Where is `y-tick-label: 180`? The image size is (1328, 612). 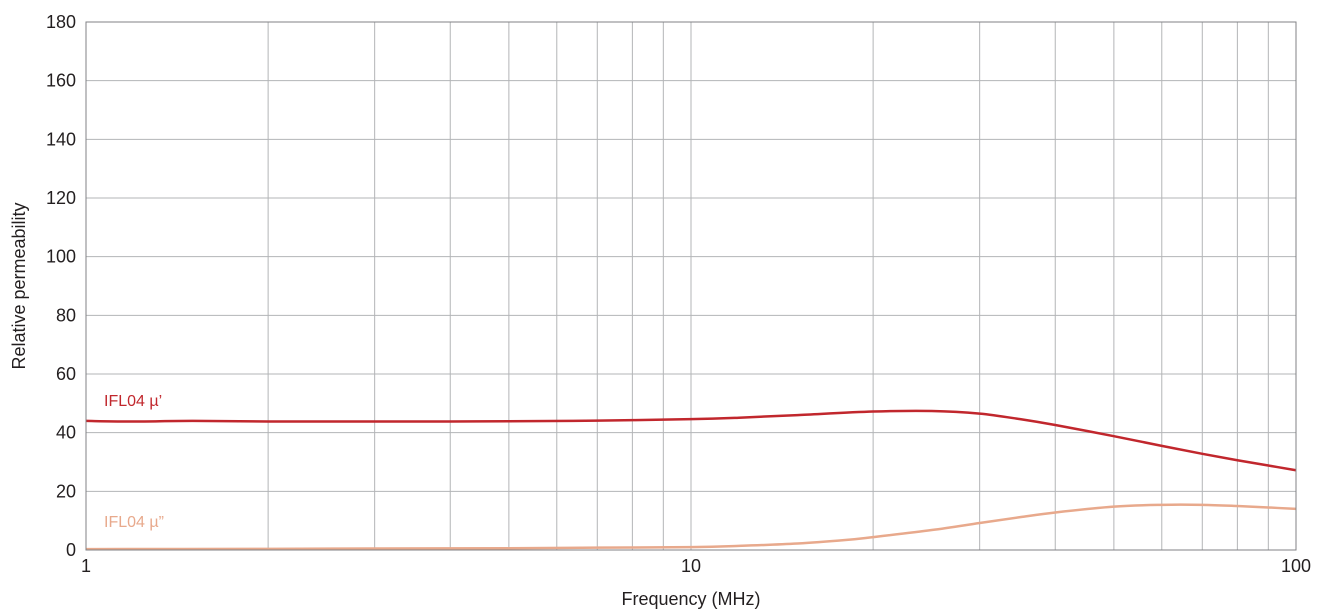
y-tick-label: 180 is located at coordinates (61, 22).